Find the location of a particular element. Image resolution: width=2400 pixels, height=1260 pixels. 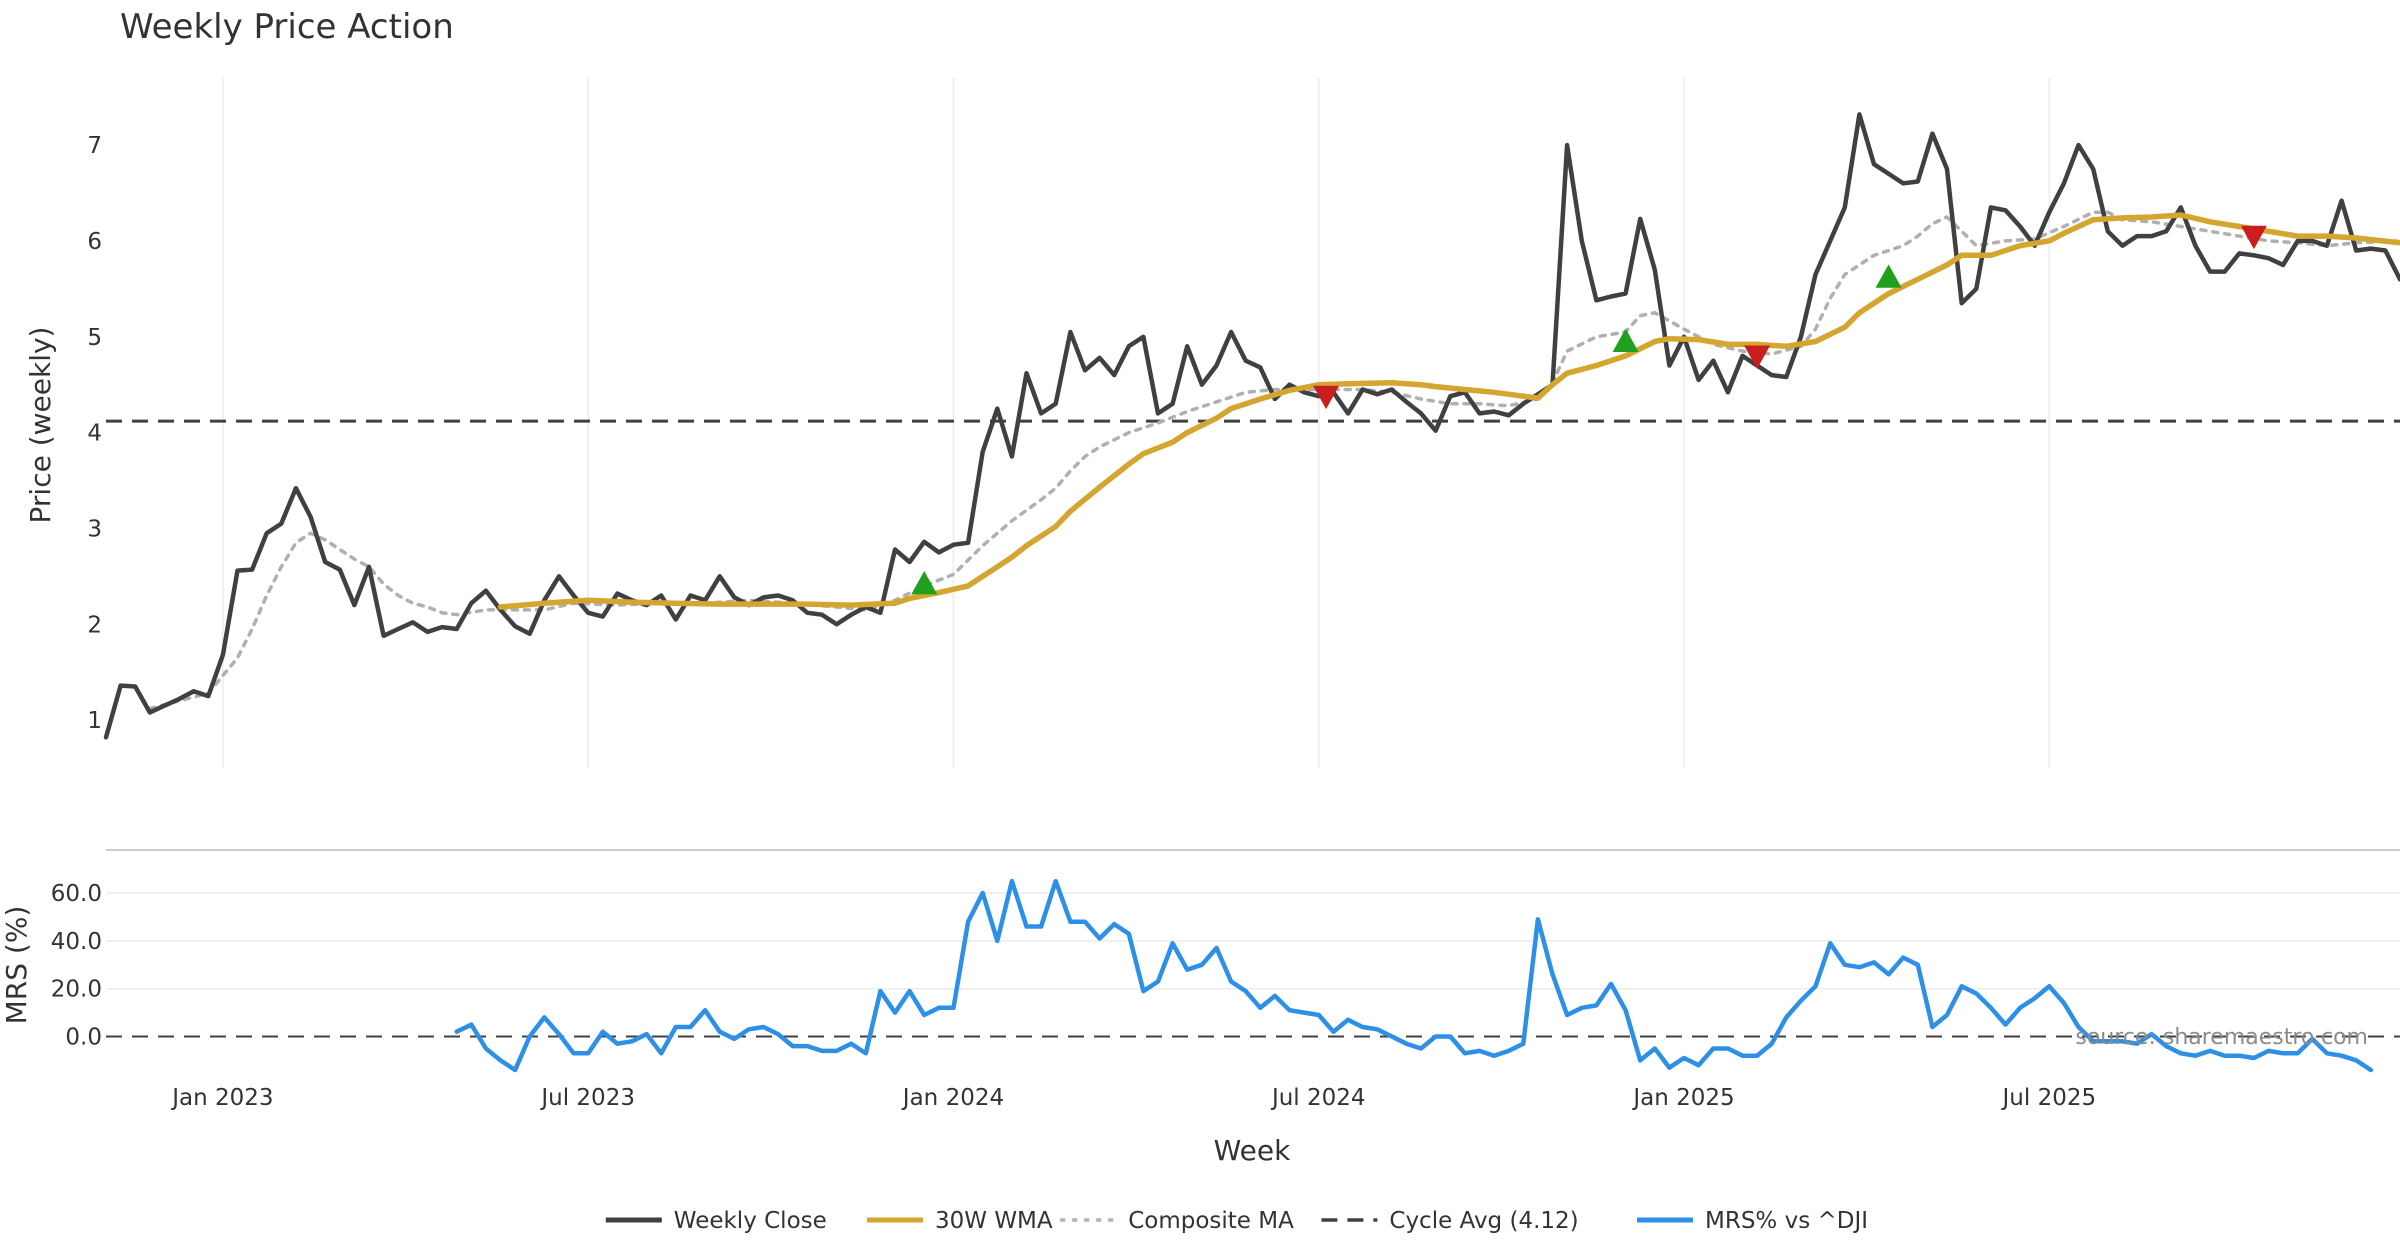

legend-label-1: 30W WMA is located at coordinates (994, 1221).